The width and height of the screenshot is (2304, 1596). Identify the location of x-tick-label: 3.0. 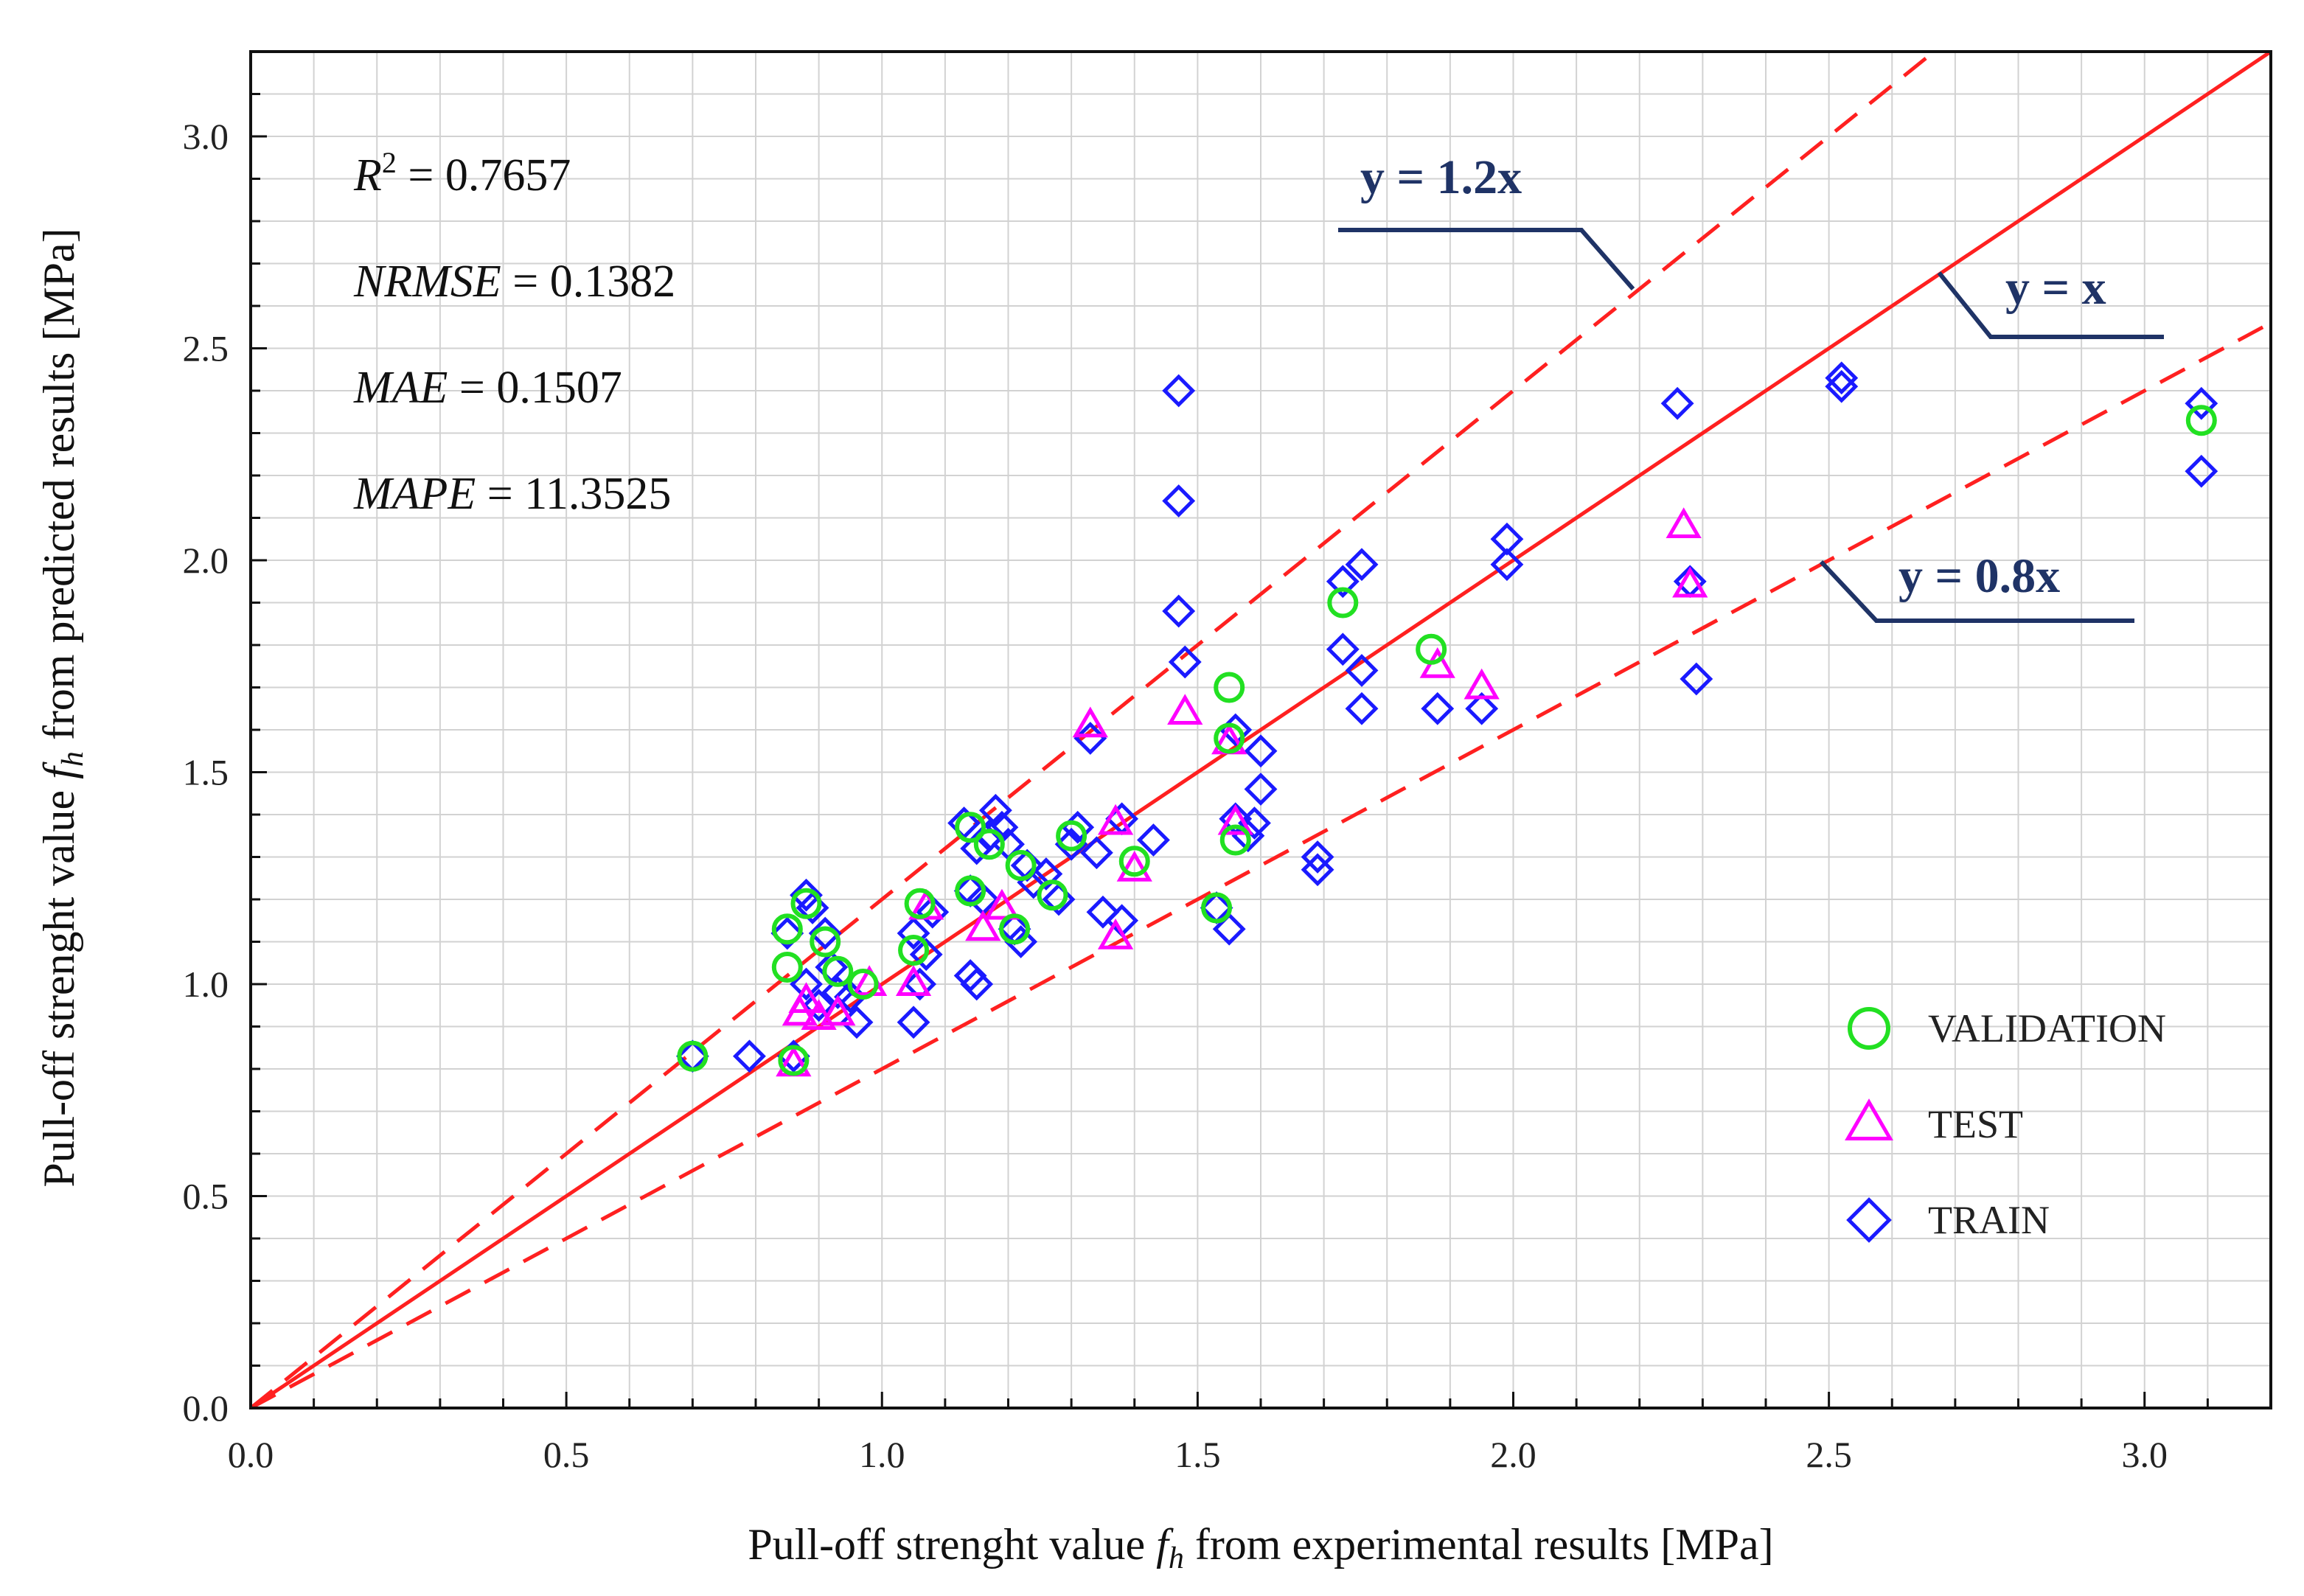
(2145, 1455).